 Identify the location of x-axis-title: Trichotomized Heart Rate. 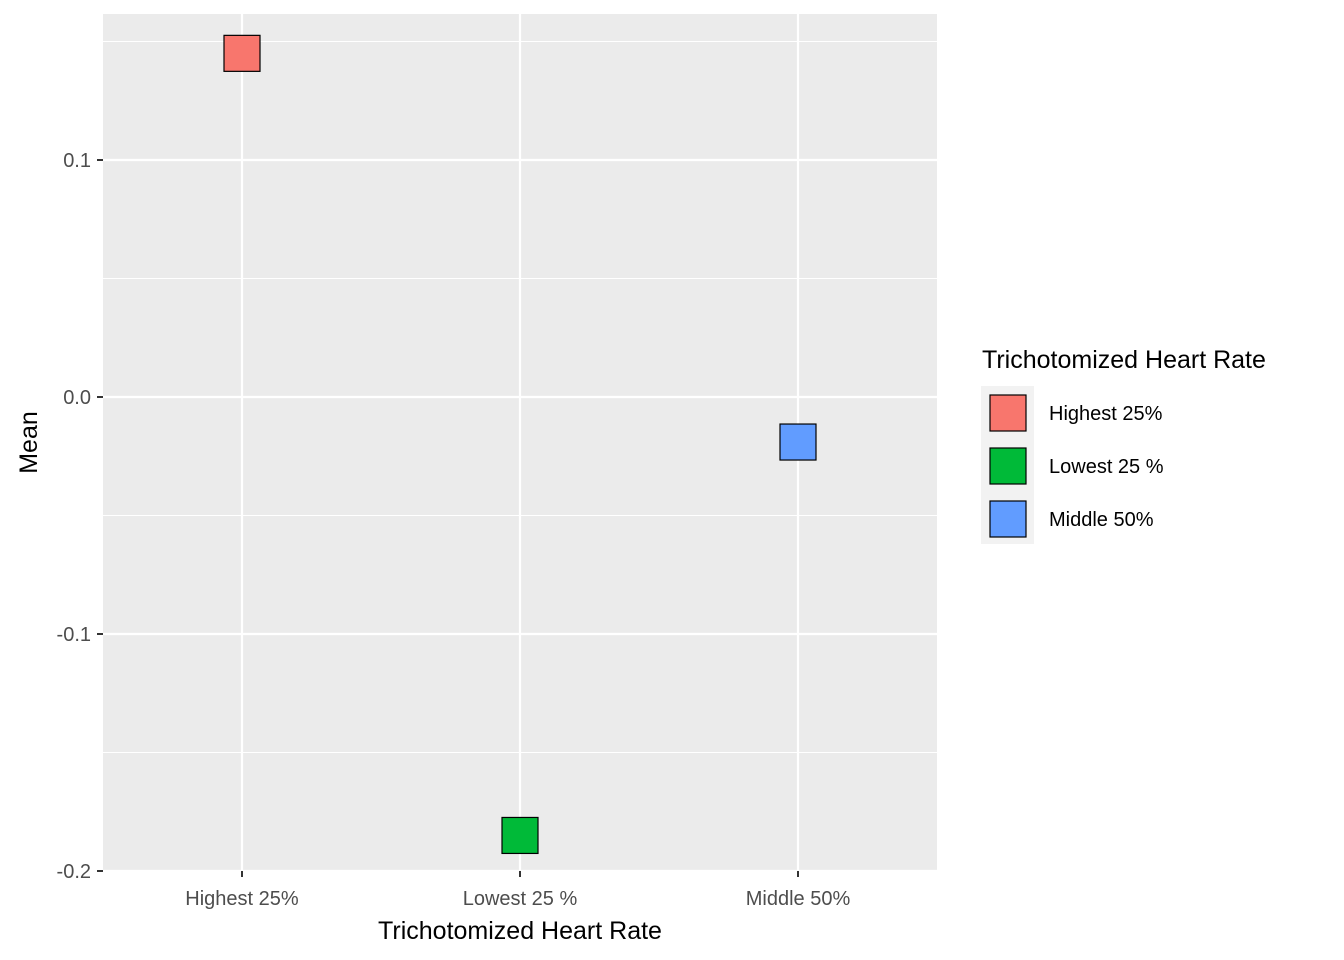
(520, 931).